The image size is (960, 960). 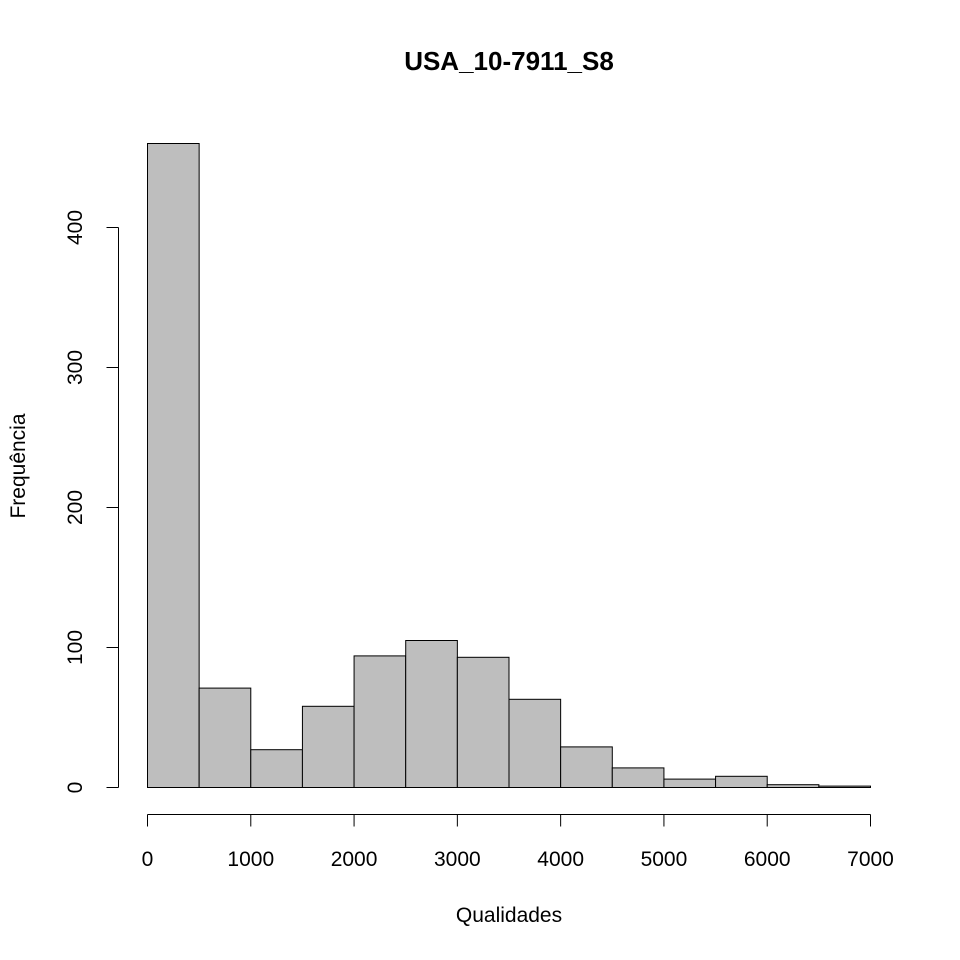 What do you see at coordinates (75, 367) in the screenshot?
I see `y-tick-label: 300` at bounding box center [75, 367].